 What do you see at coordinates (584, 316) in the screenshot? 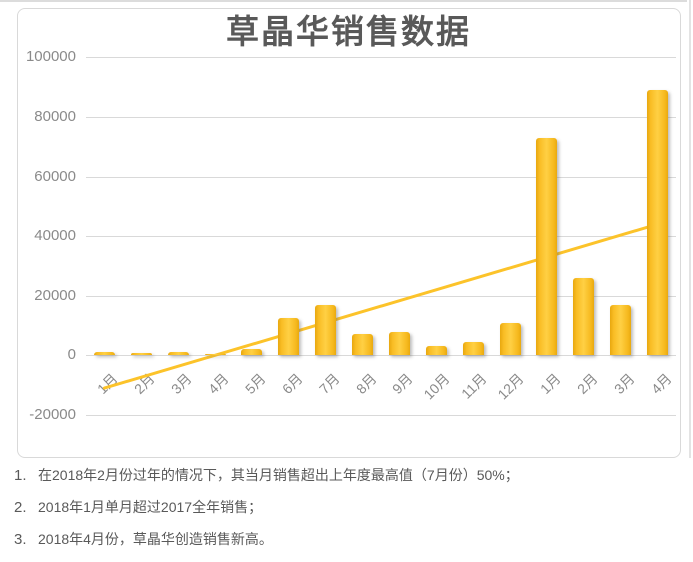
I see `bar-2月-14` at bounding box center [584, 316].